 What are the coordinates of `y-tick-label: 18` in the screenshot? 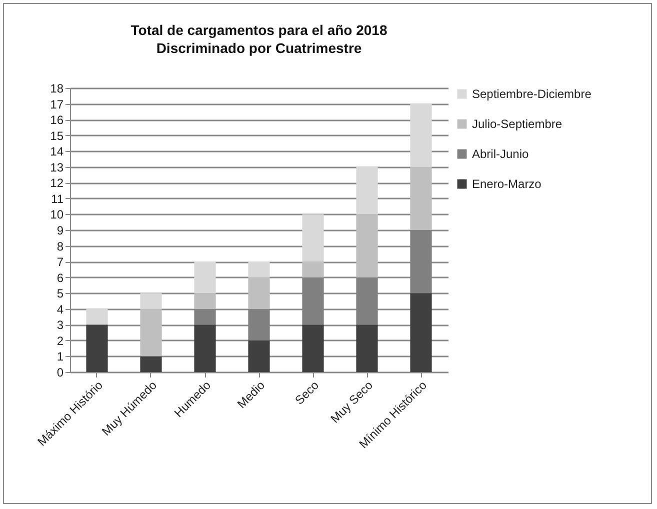 It's located at (57, 89).